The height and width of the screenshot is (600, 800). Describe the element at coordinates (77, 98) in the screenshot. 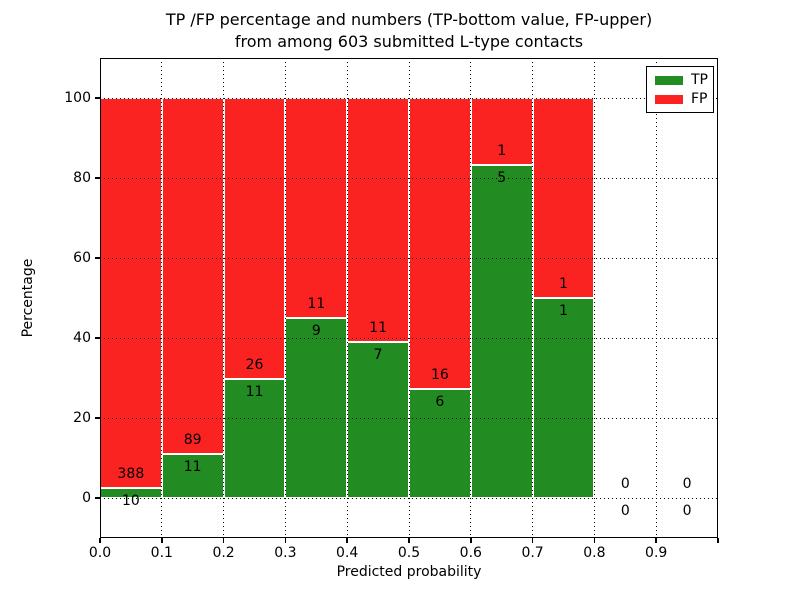

I see `y-tick-label: 100` at that location.